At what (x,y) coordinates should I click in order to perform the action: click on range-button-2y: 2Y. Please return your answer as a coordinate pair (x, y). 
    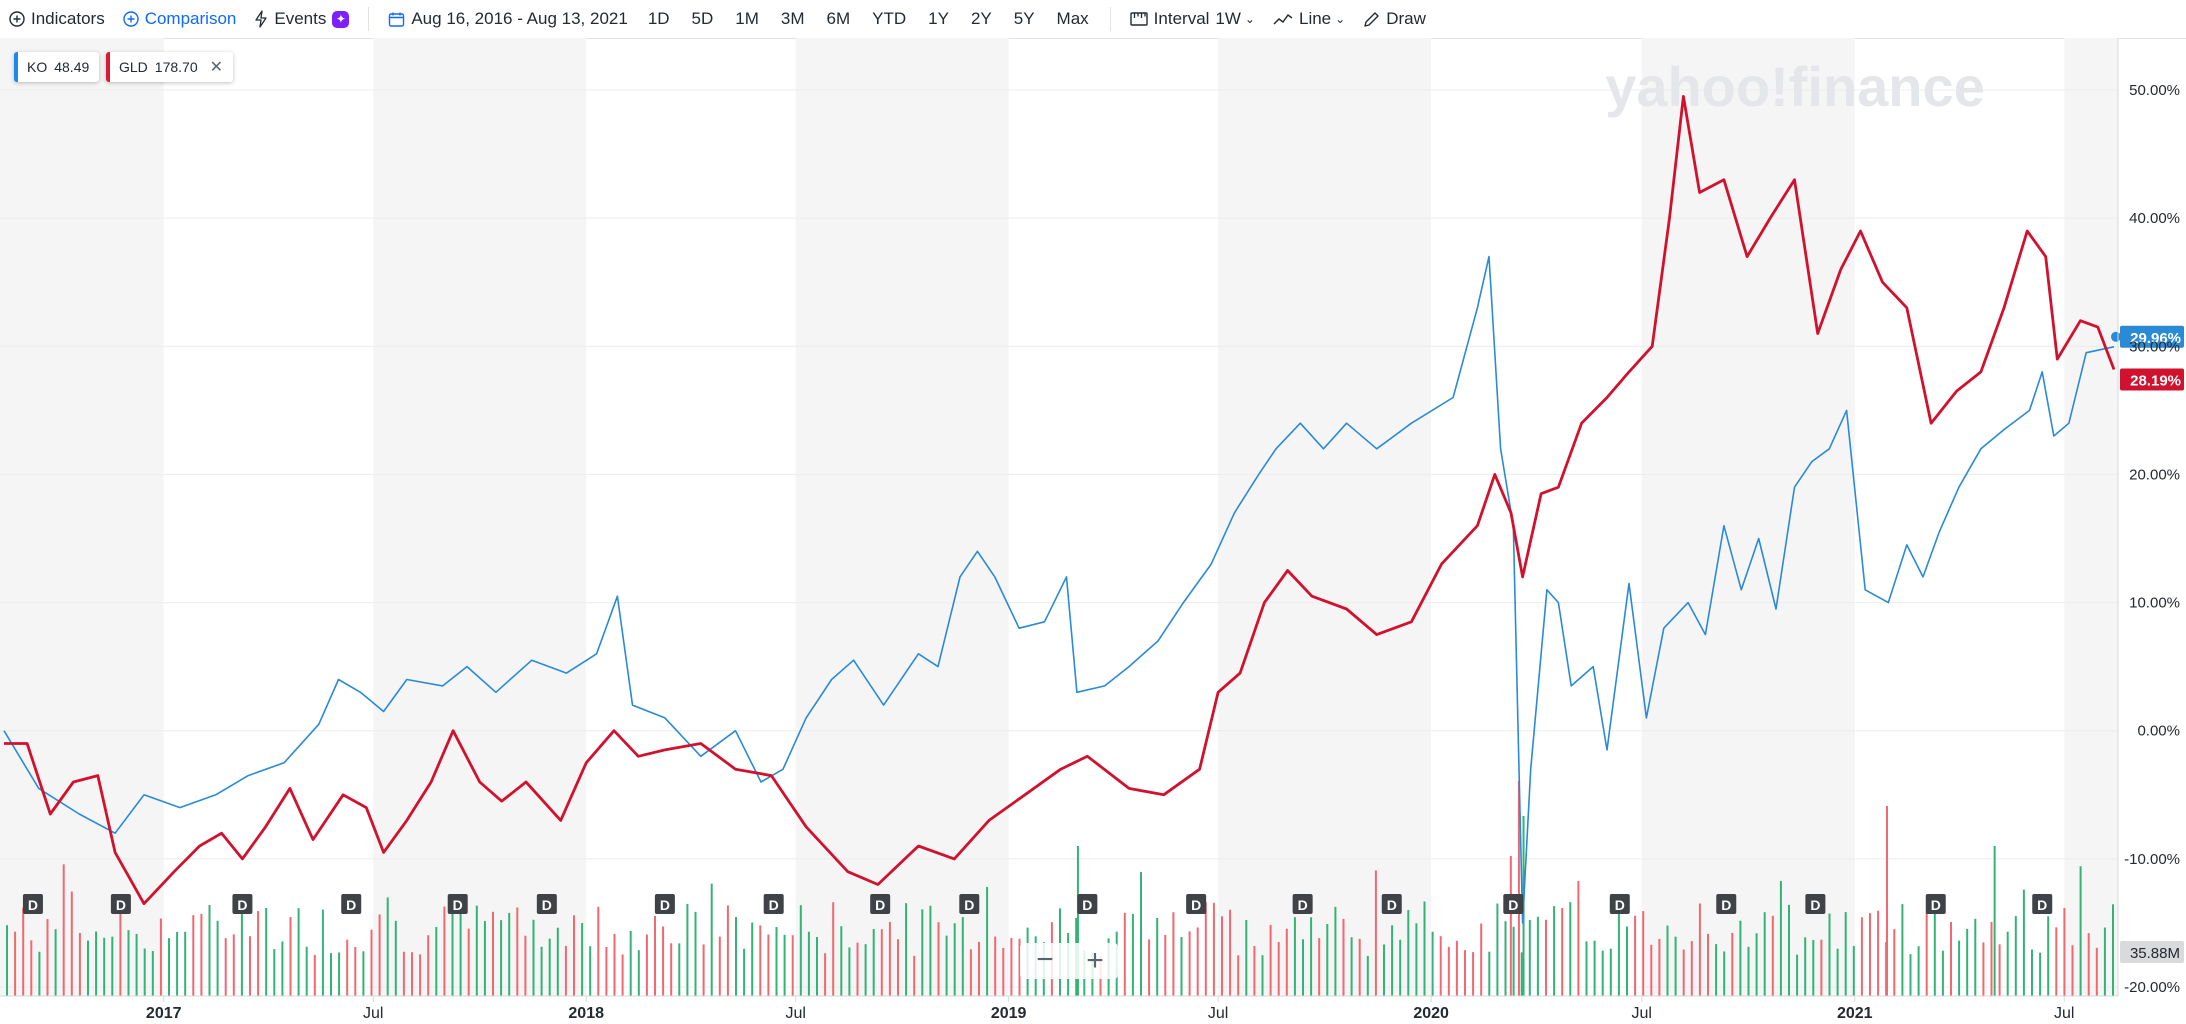
    Looking at the image, I should click on (981, 18).